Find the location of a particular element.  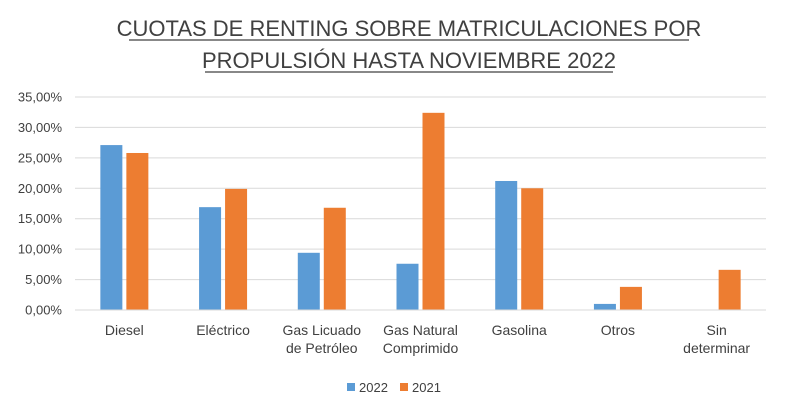

y-tick-label: 30,00% is located at coordinates (40, 127).